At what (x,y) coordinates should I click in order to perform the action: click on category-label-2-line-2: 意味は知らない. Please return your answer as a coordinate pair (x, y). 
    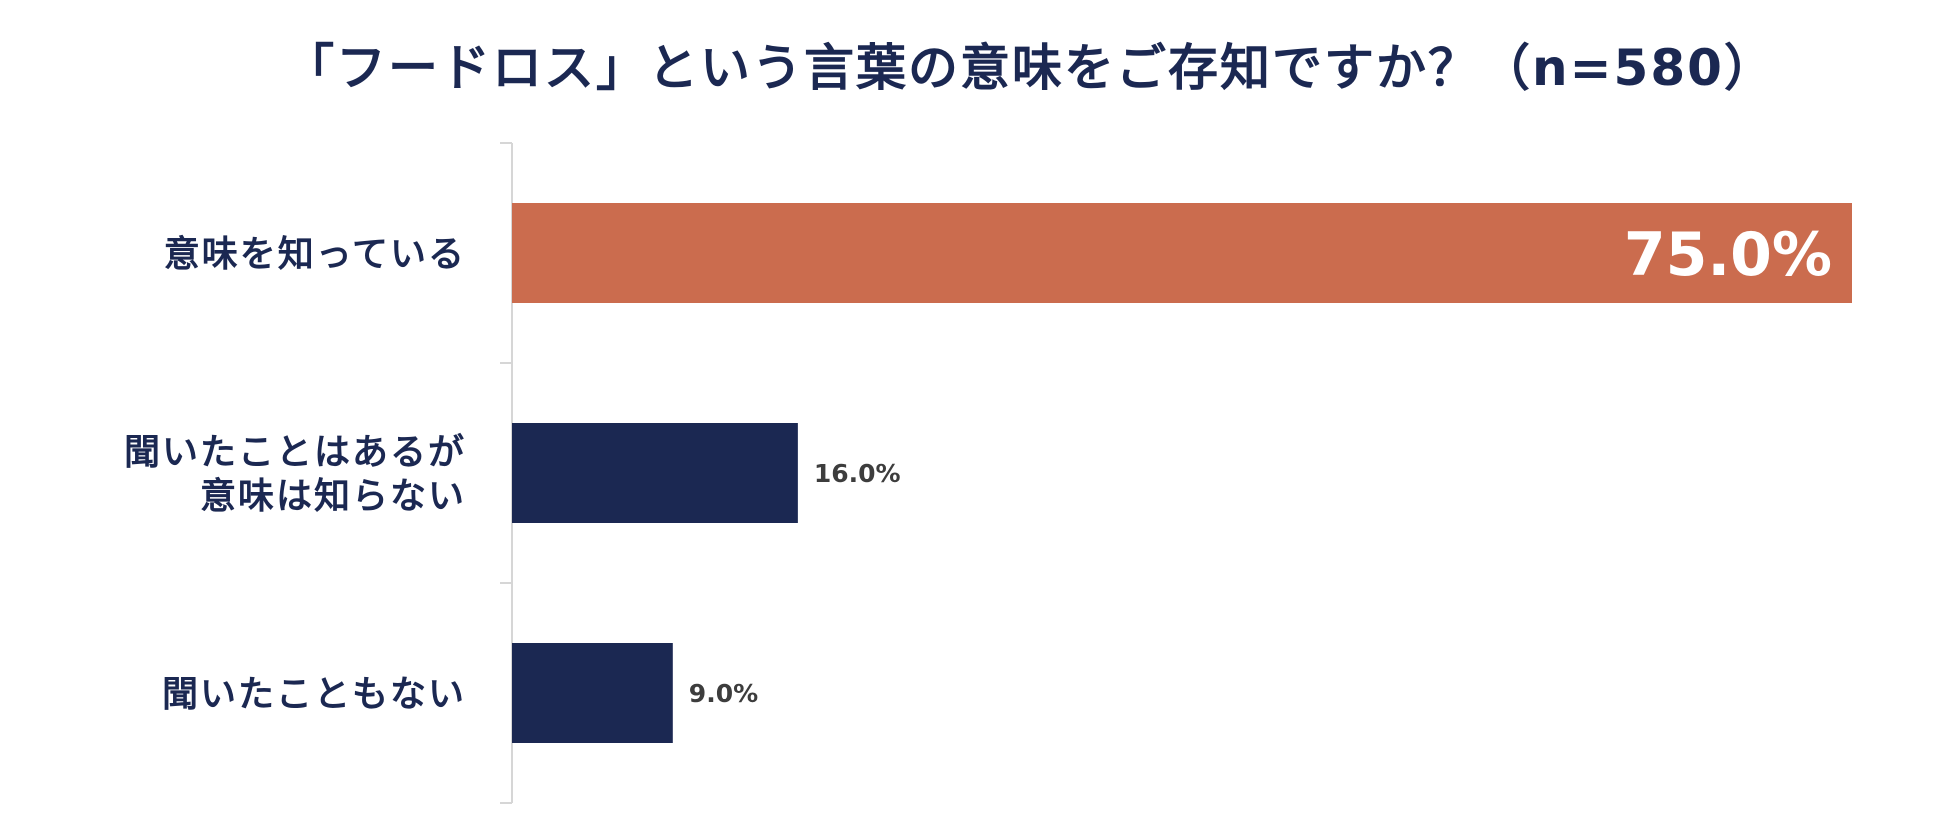
    Looking at the image, I should click on (333, 496).